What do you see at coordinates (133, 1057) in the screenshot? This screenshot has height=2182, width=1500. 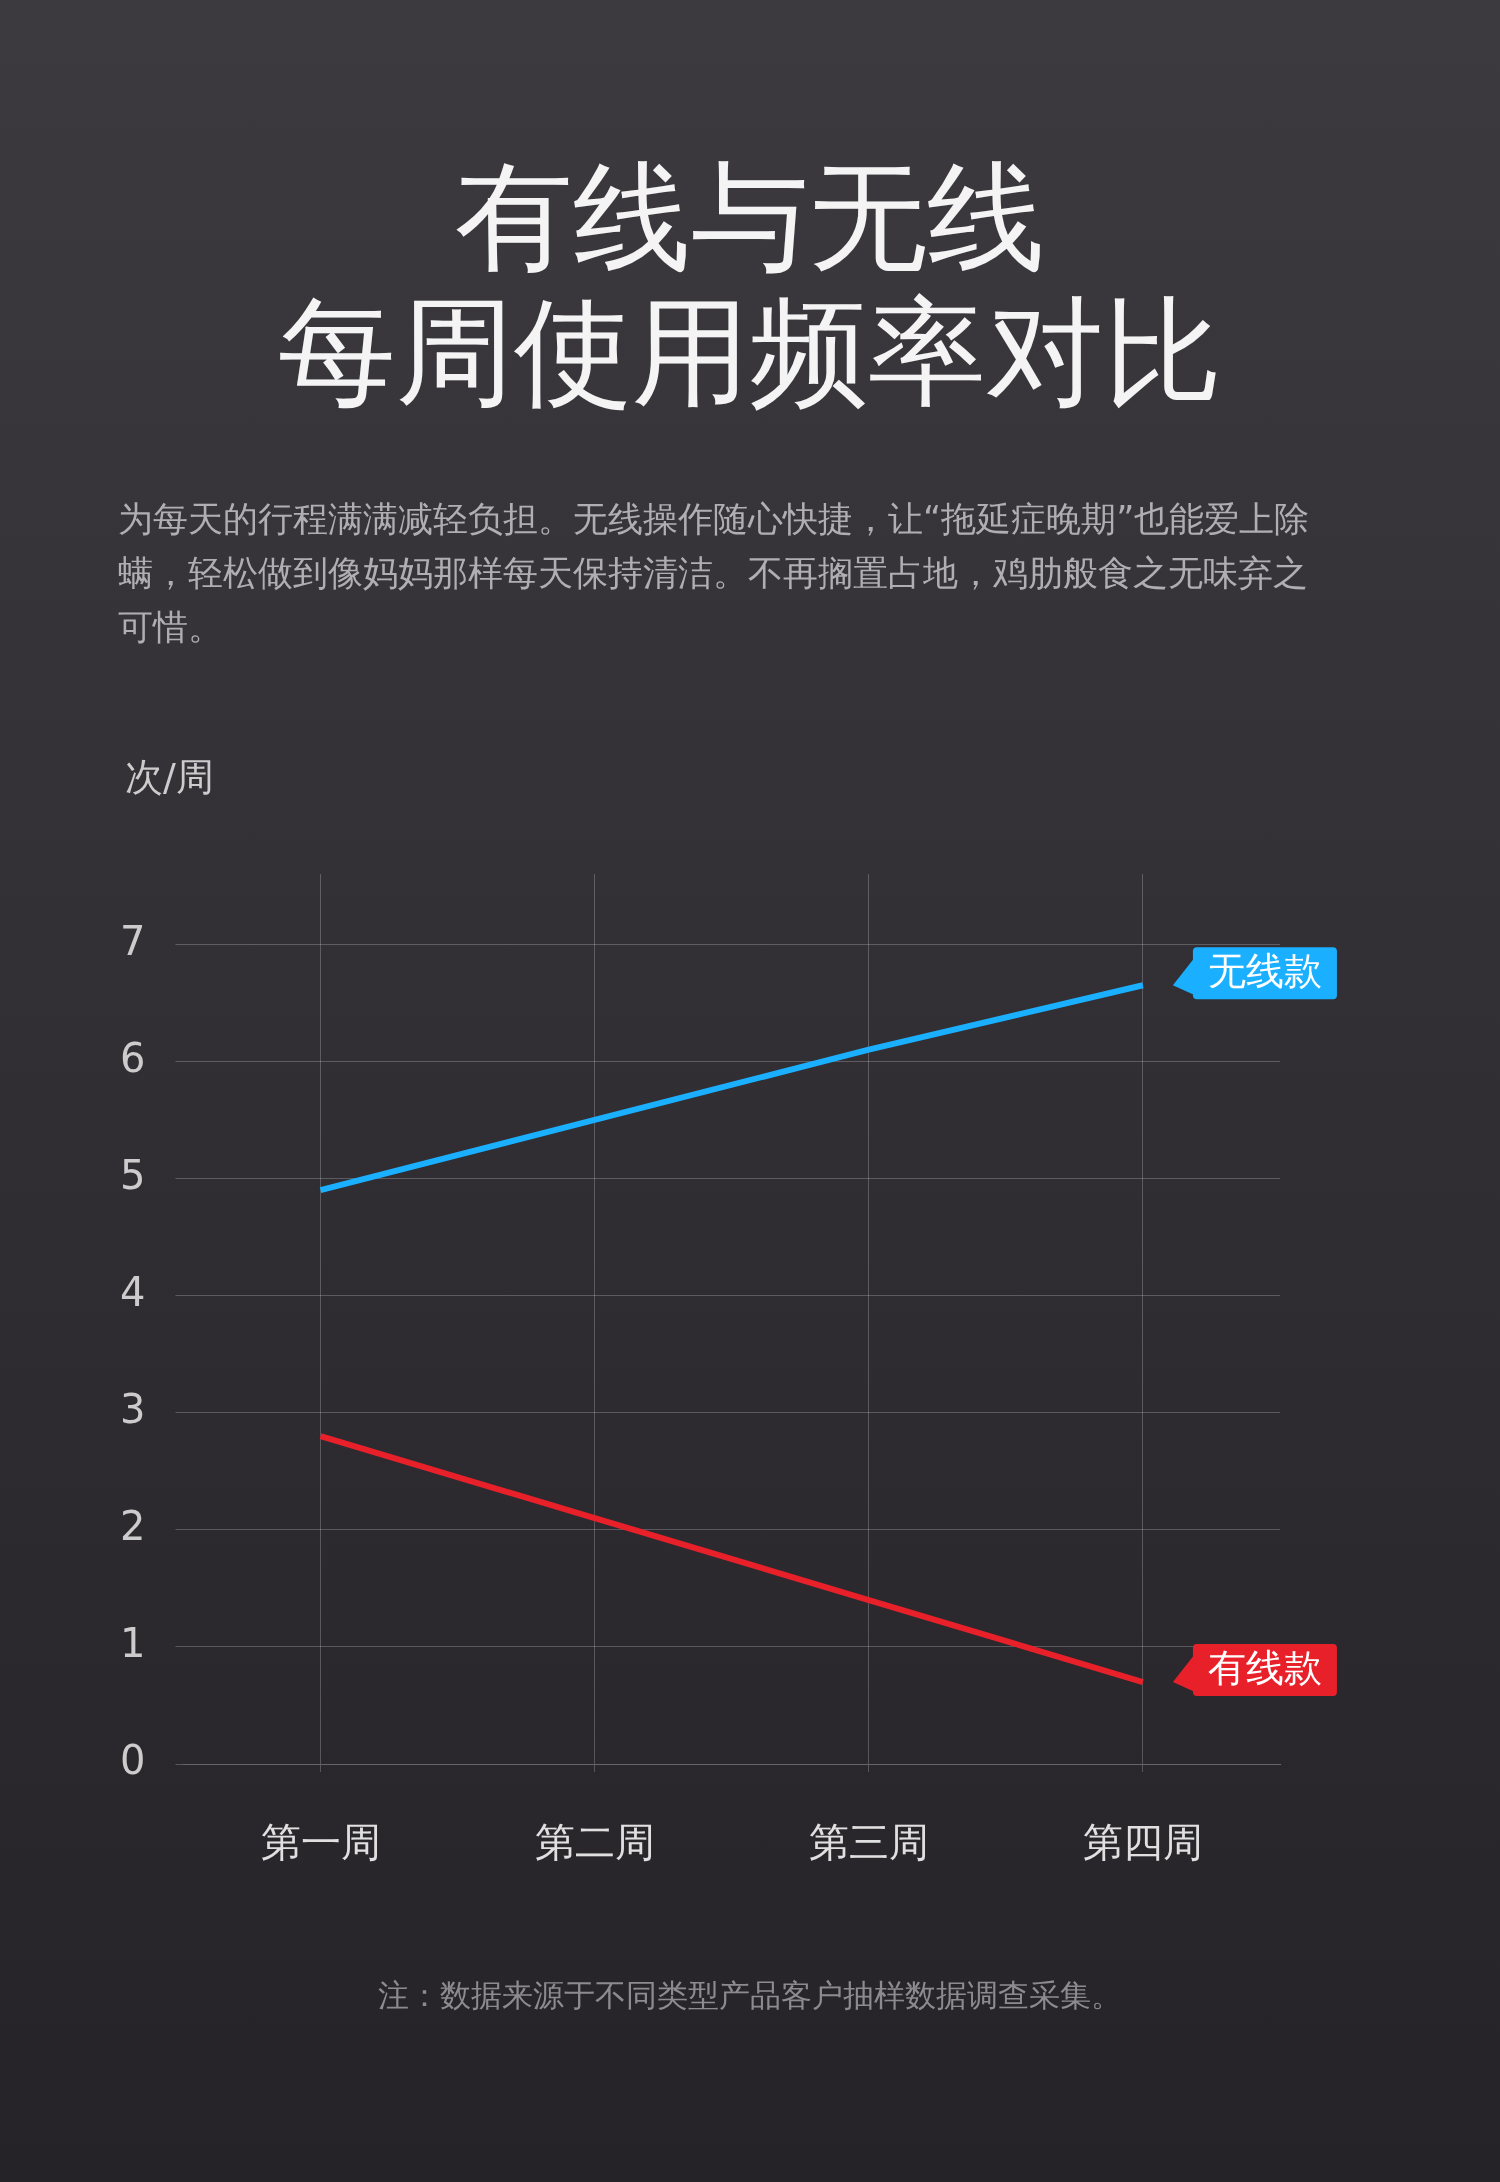 I see `y-tick-label: 6` at bounding box center [133, 1057].